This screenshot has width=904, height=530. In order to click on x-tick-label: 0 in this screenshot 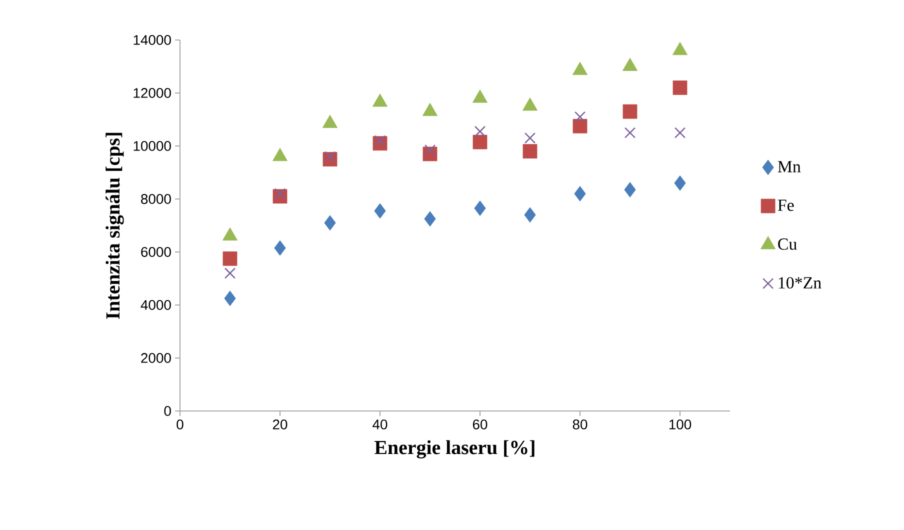, I will do `click(180, 425)`.